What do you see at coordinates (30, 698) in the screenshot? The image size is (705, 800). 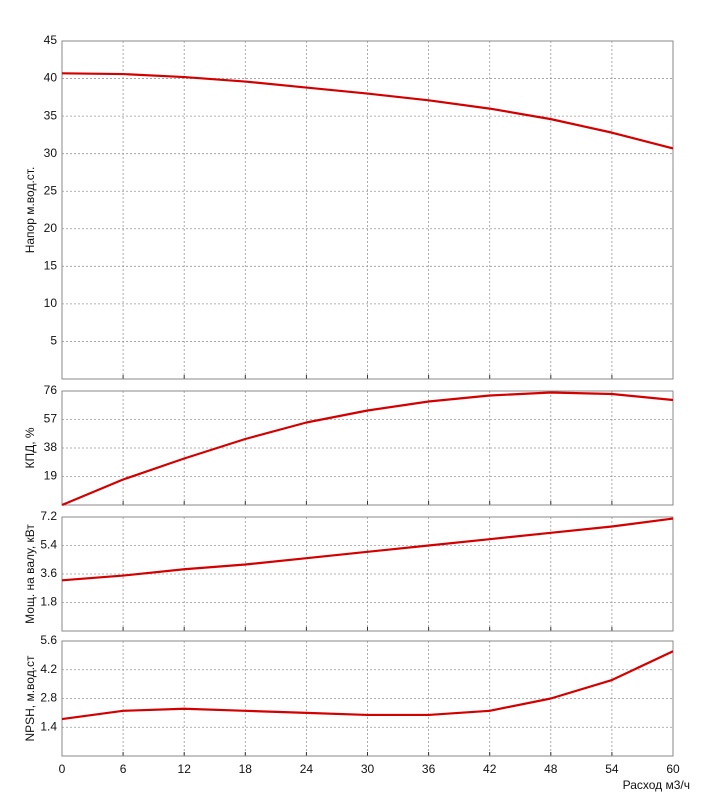 I see `y-axis-label: NPSH, м.вод.ст` at bounding box center [30, 698].